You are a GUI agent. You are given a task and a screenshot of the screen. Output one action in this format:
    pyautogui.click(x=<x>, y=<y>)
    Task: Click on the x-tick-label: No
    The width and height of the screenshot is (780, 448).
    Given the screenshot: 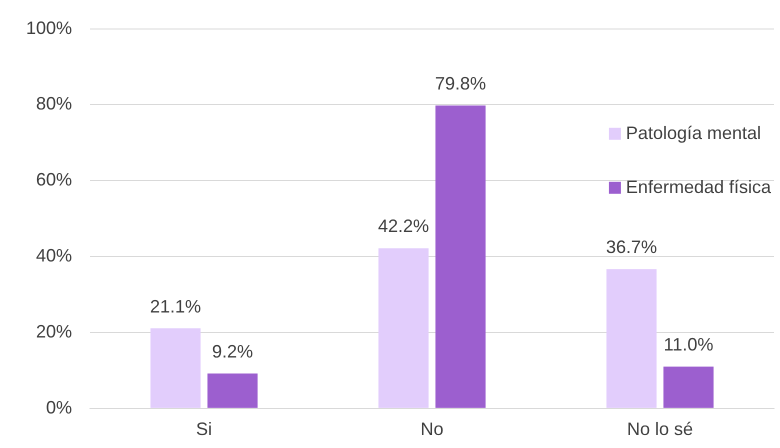 What is the action you would take?
    pyautogui.click(x=432, y=429)
    